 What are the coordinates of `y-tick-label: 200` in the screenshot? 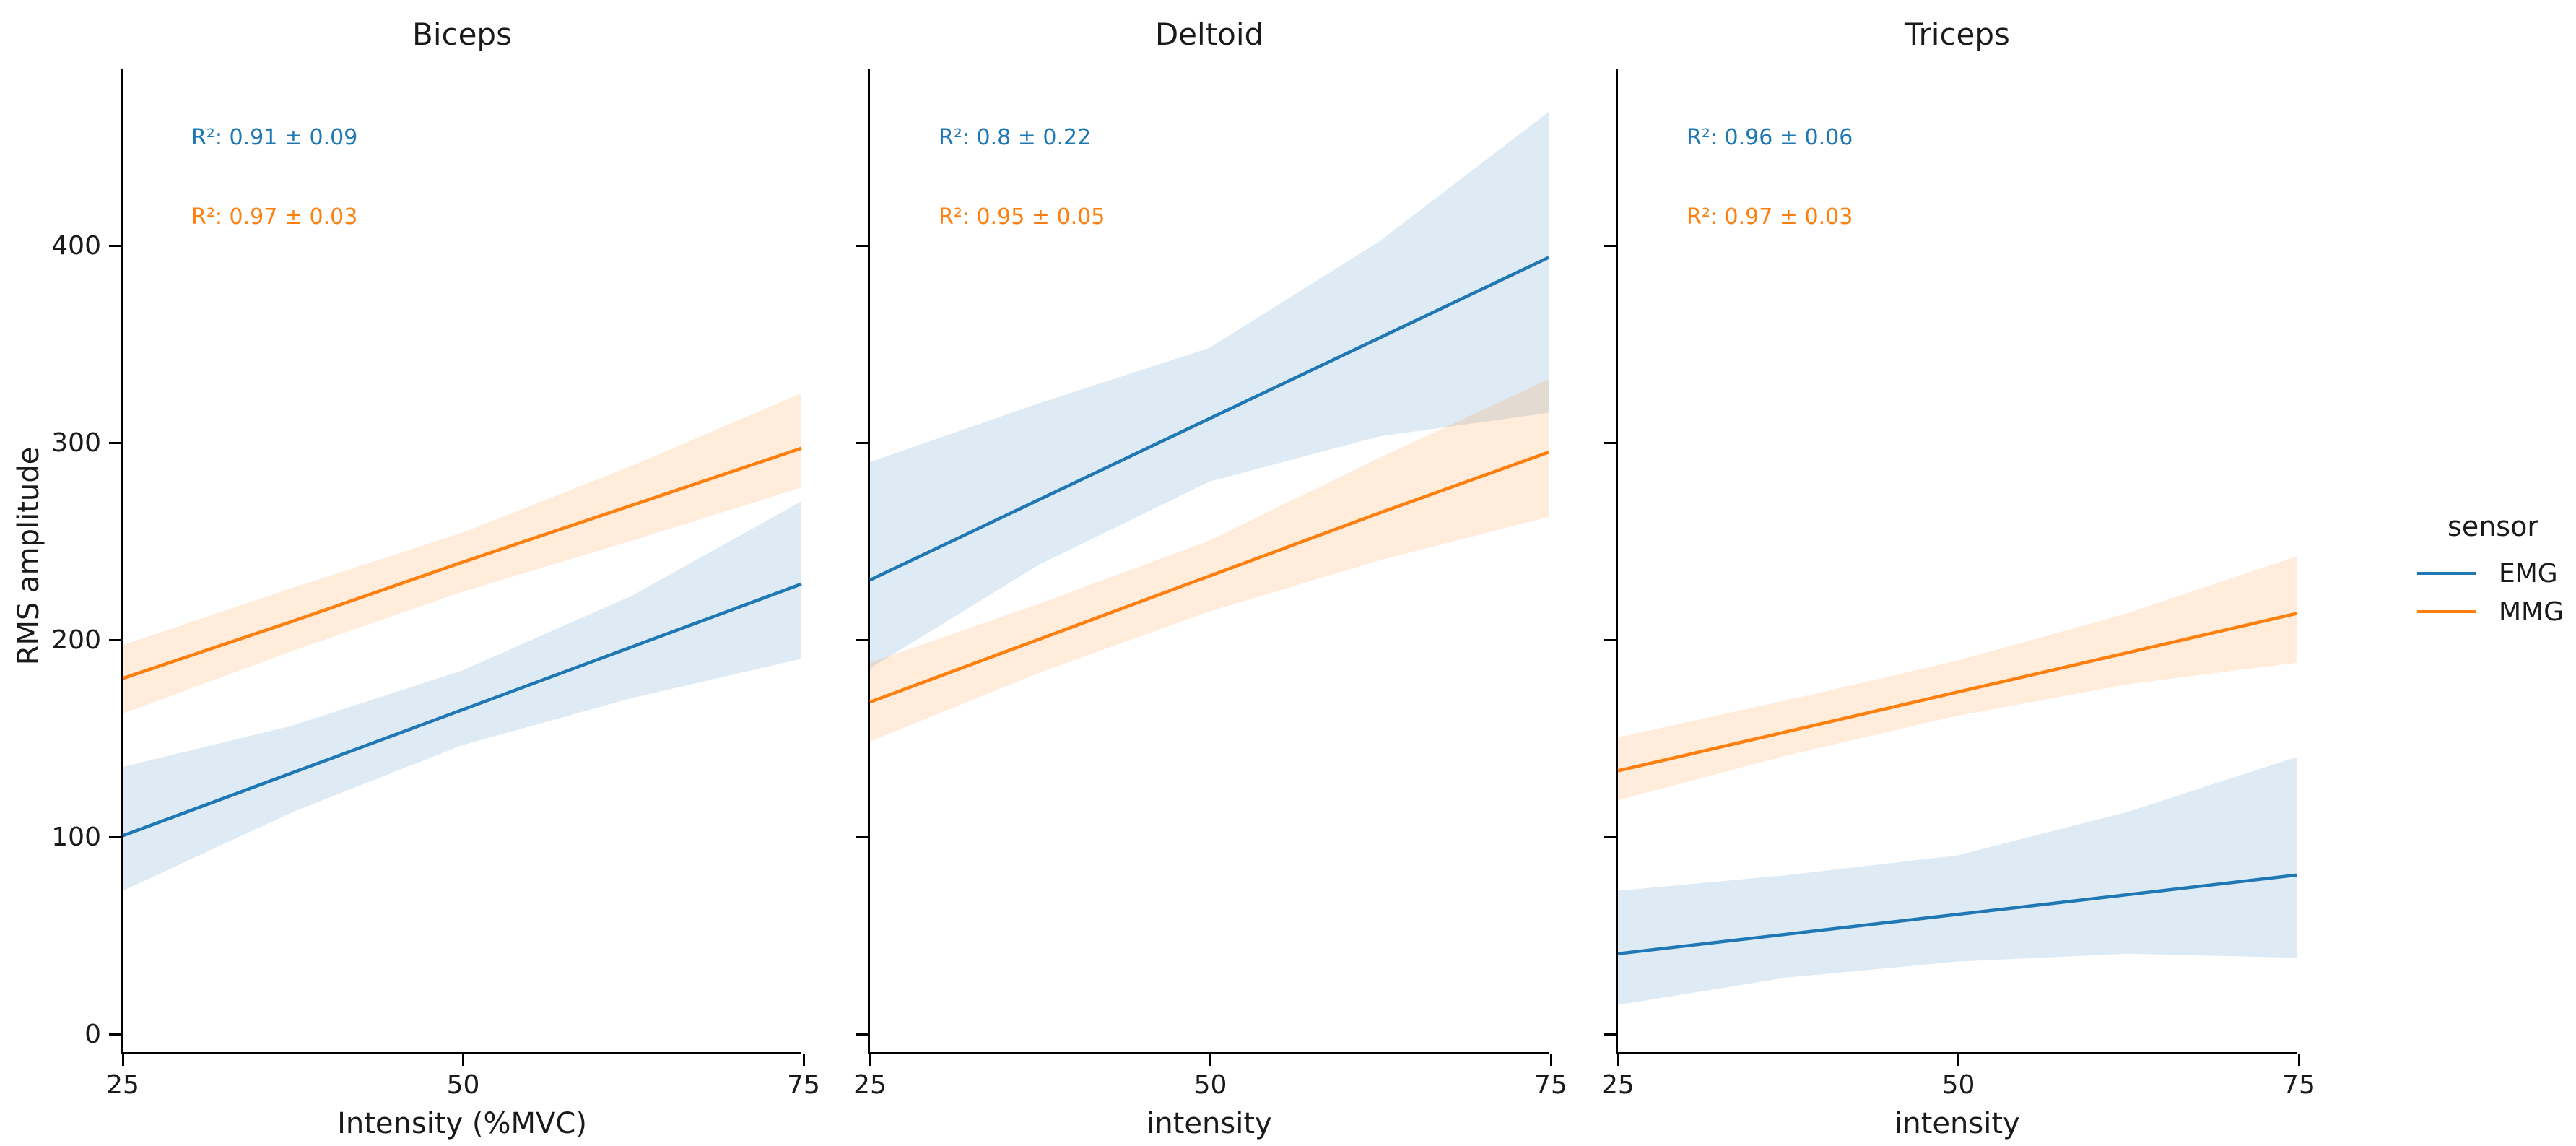 It's located at (76, 640).